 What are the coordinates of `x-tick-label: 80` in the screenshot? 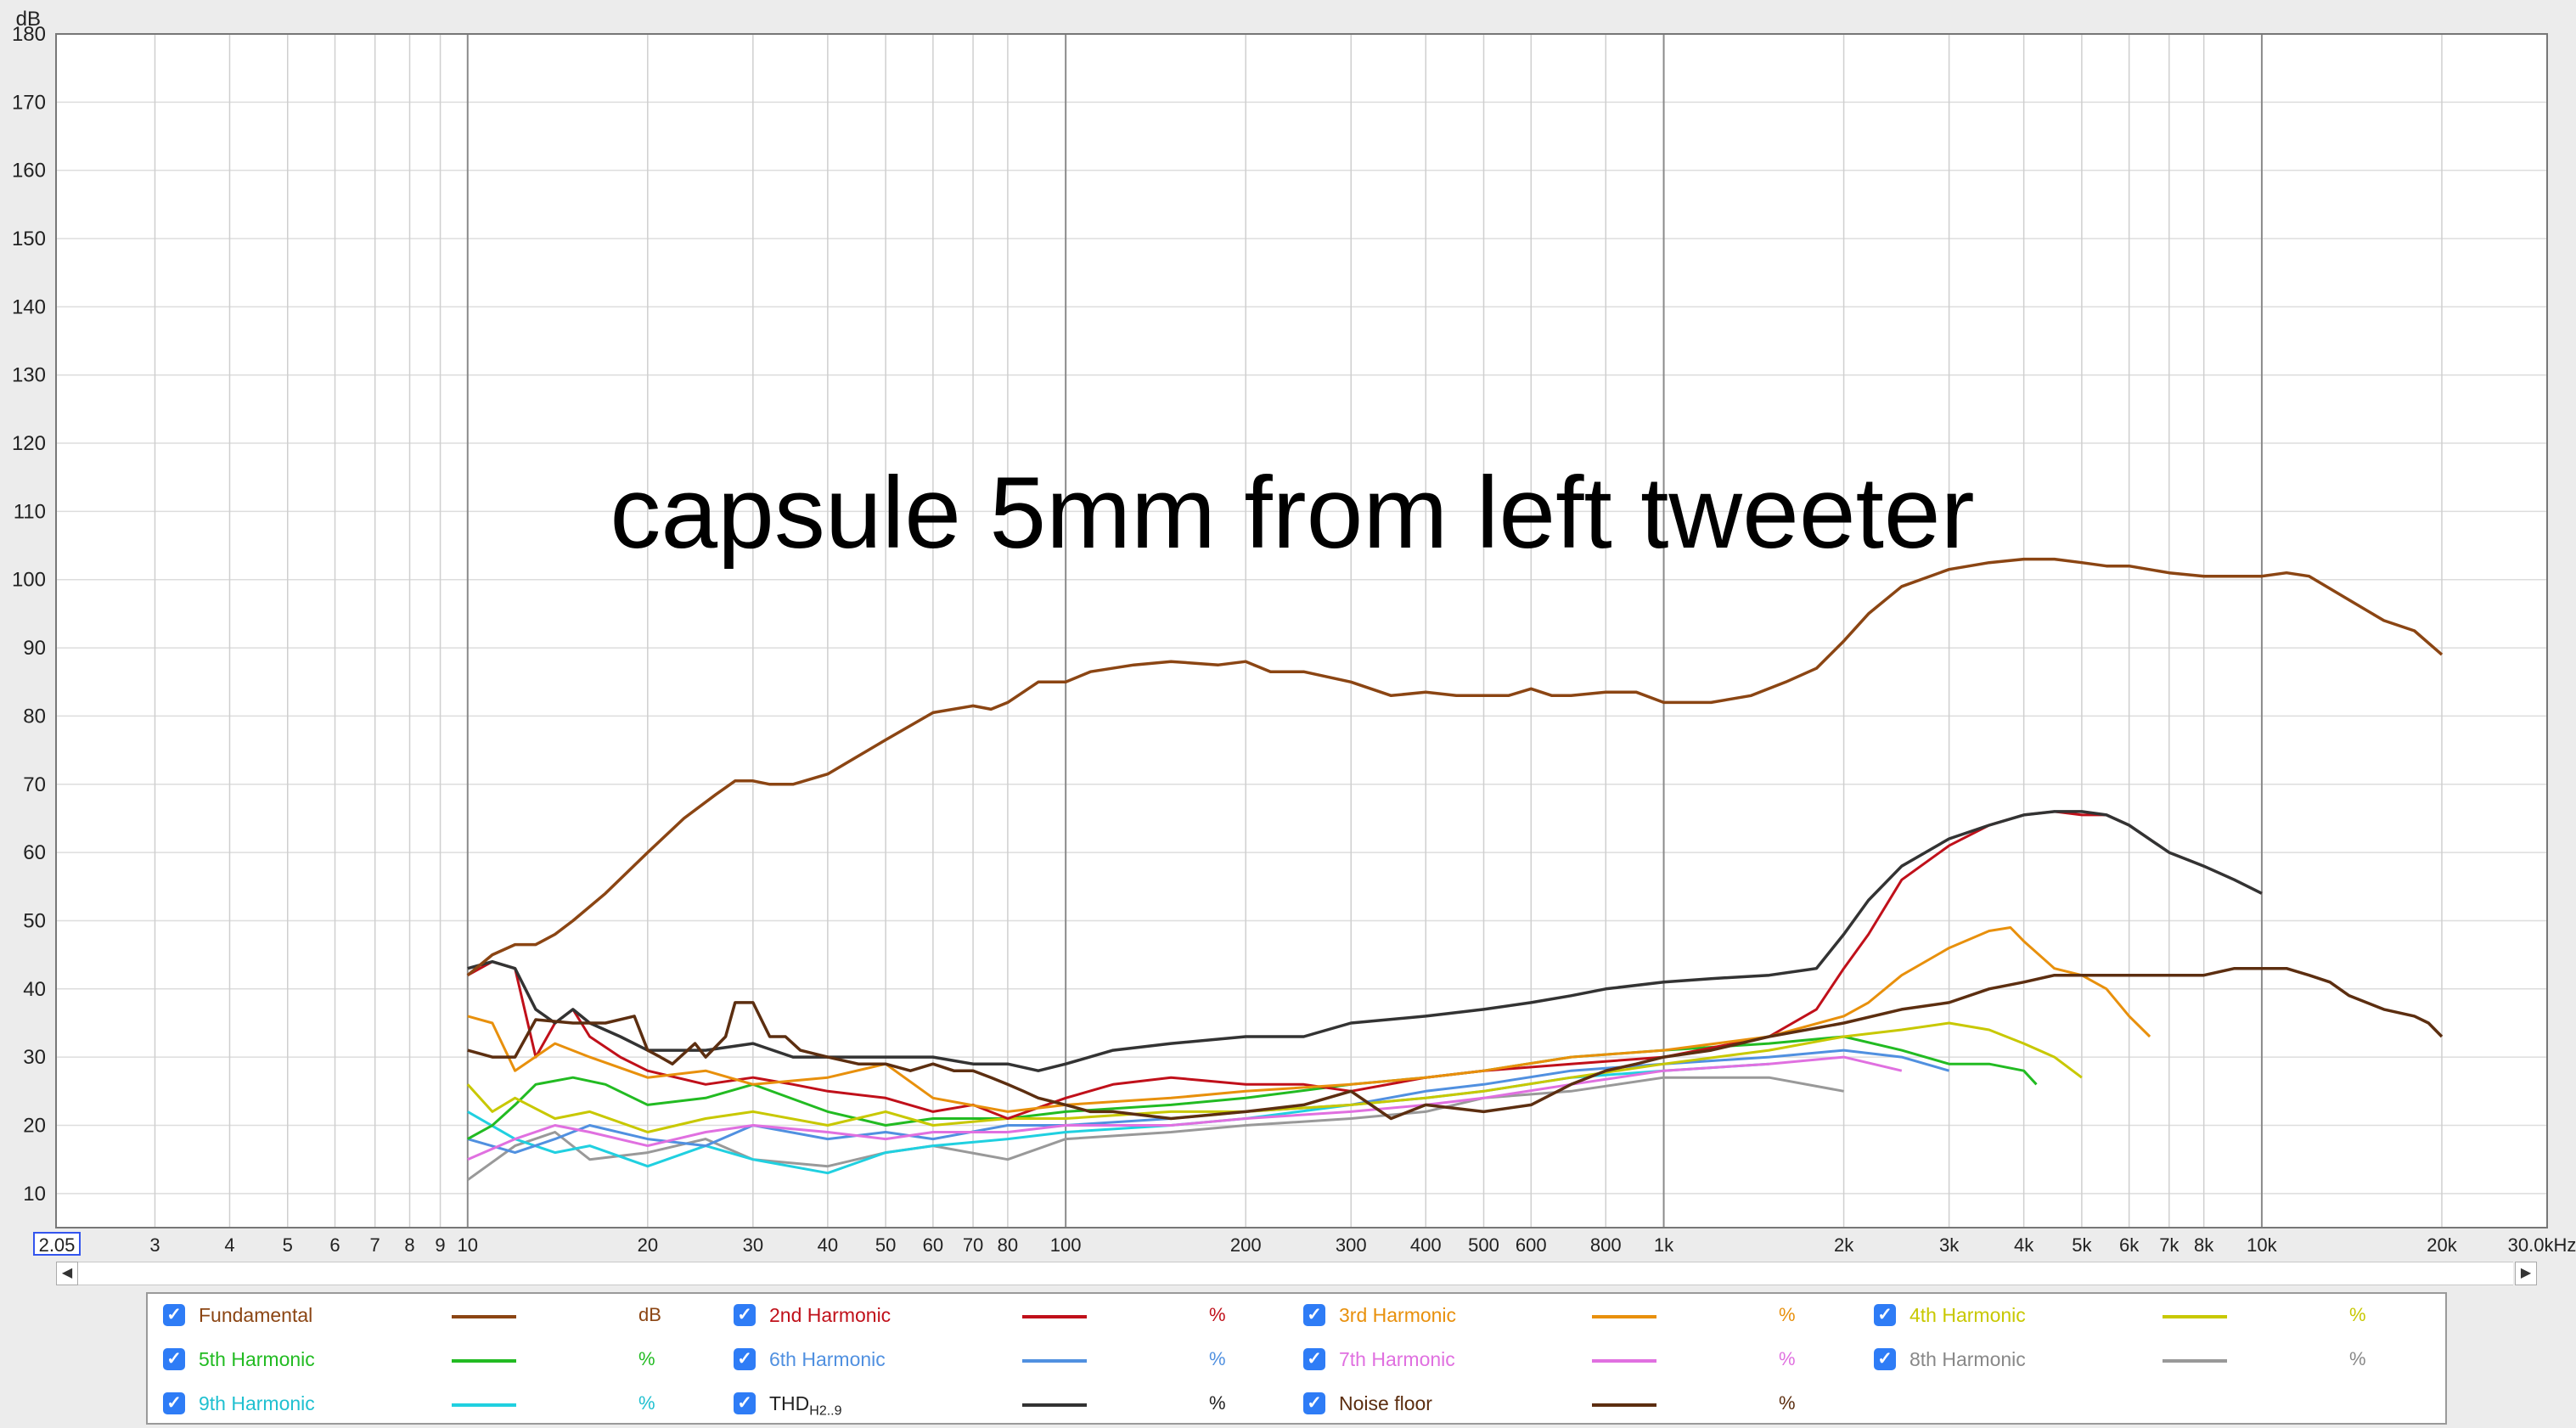 It's located at (1008, 1245).